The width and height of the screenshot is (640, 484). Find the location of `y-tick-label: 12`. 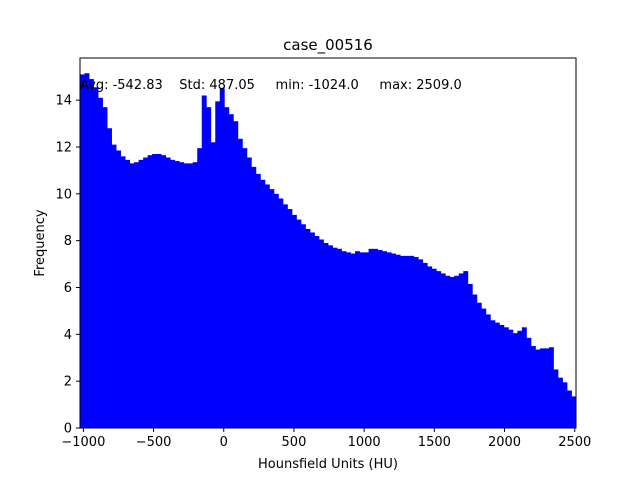

y-tick-label: 12 is located at coordinates (63, 147).